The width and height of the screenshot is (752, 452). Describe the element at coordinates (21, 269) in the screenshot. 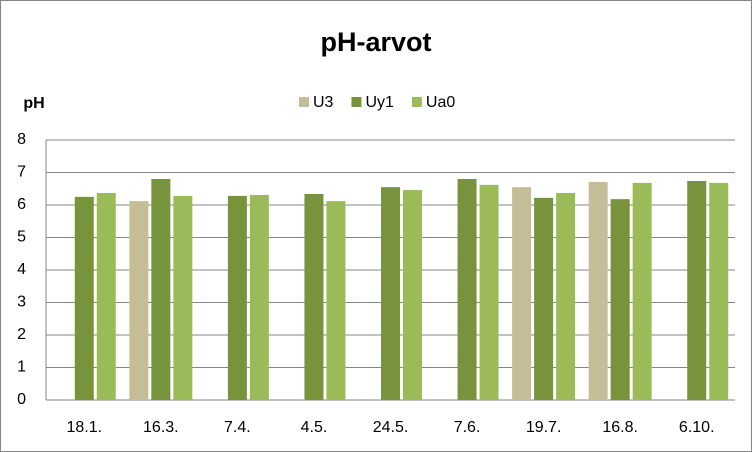

I see `y-tick-label: 4` at that location.